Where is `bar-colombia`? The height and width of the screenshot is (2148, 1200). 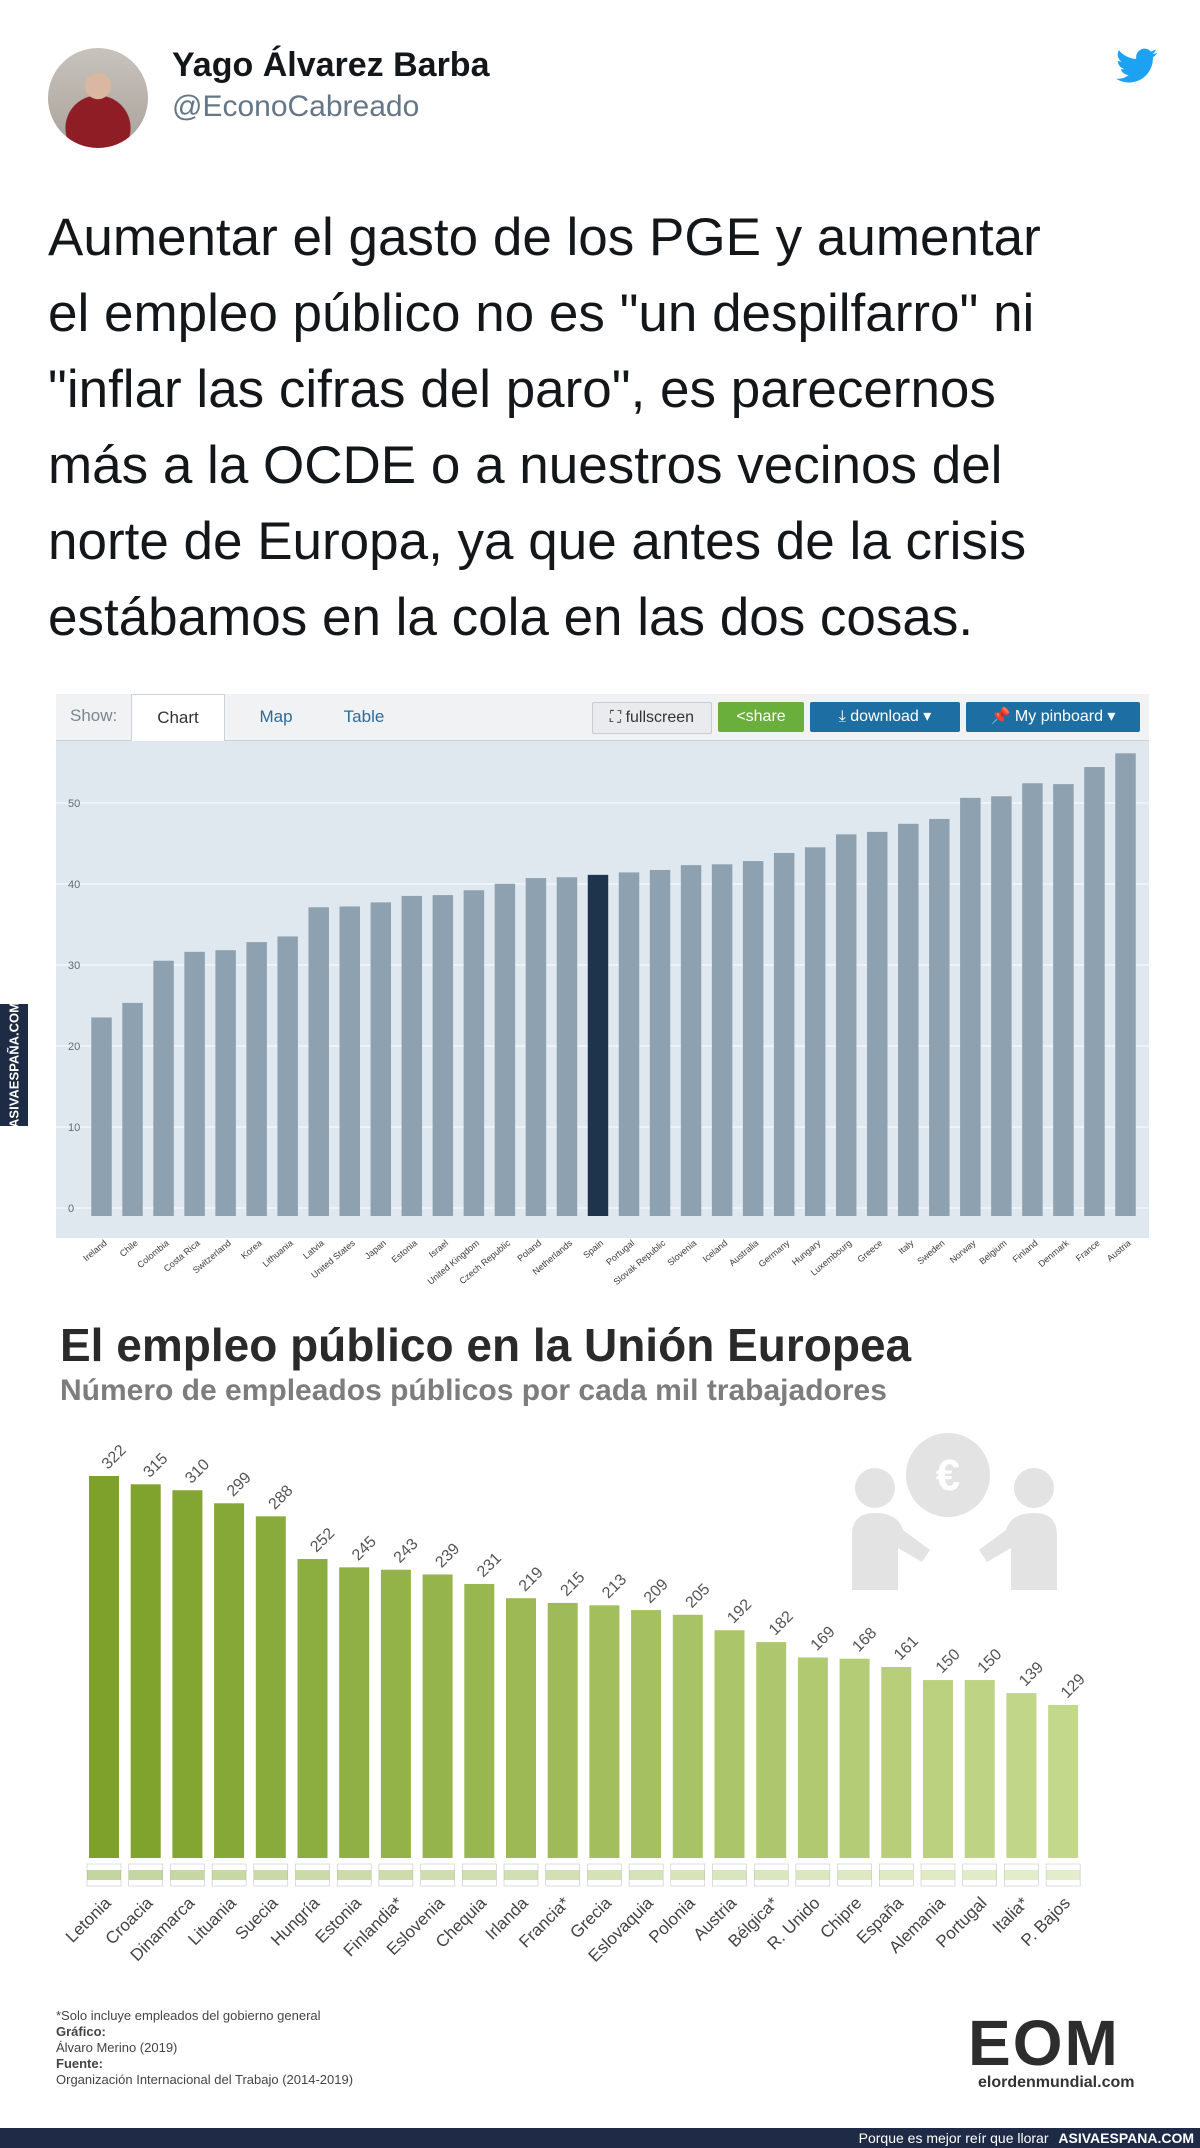 bar-colombia is located at coordinates (163, 1088).